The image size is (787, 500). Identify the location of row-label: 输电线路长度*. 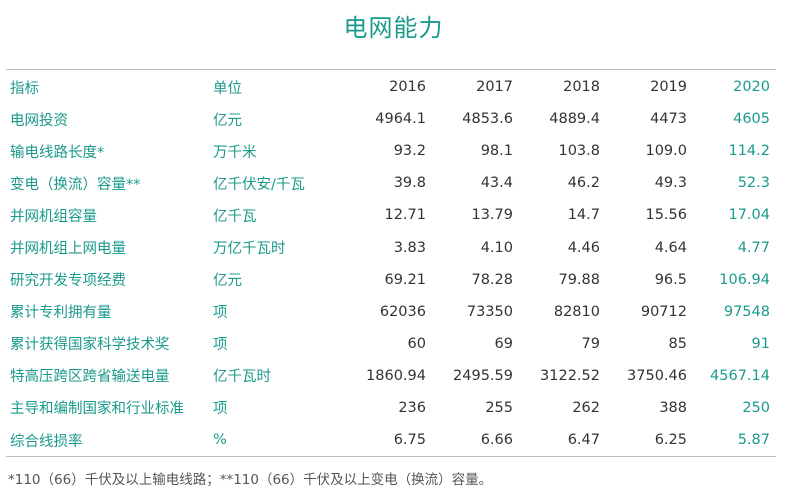
(57, 152).